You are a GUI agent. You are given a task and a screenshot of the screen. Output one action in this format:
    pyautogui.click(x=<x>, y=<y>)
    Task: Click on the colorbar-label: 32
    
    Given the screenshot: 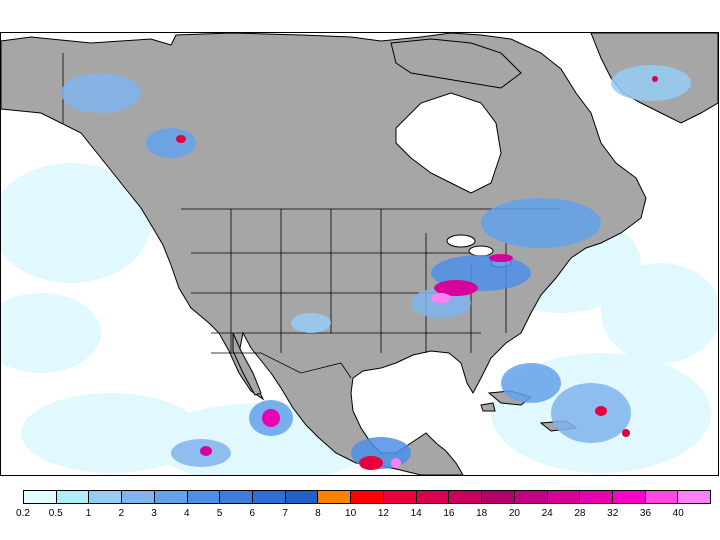 What is the action you would take?
    pyautogui.click(x=613, y=513)
    